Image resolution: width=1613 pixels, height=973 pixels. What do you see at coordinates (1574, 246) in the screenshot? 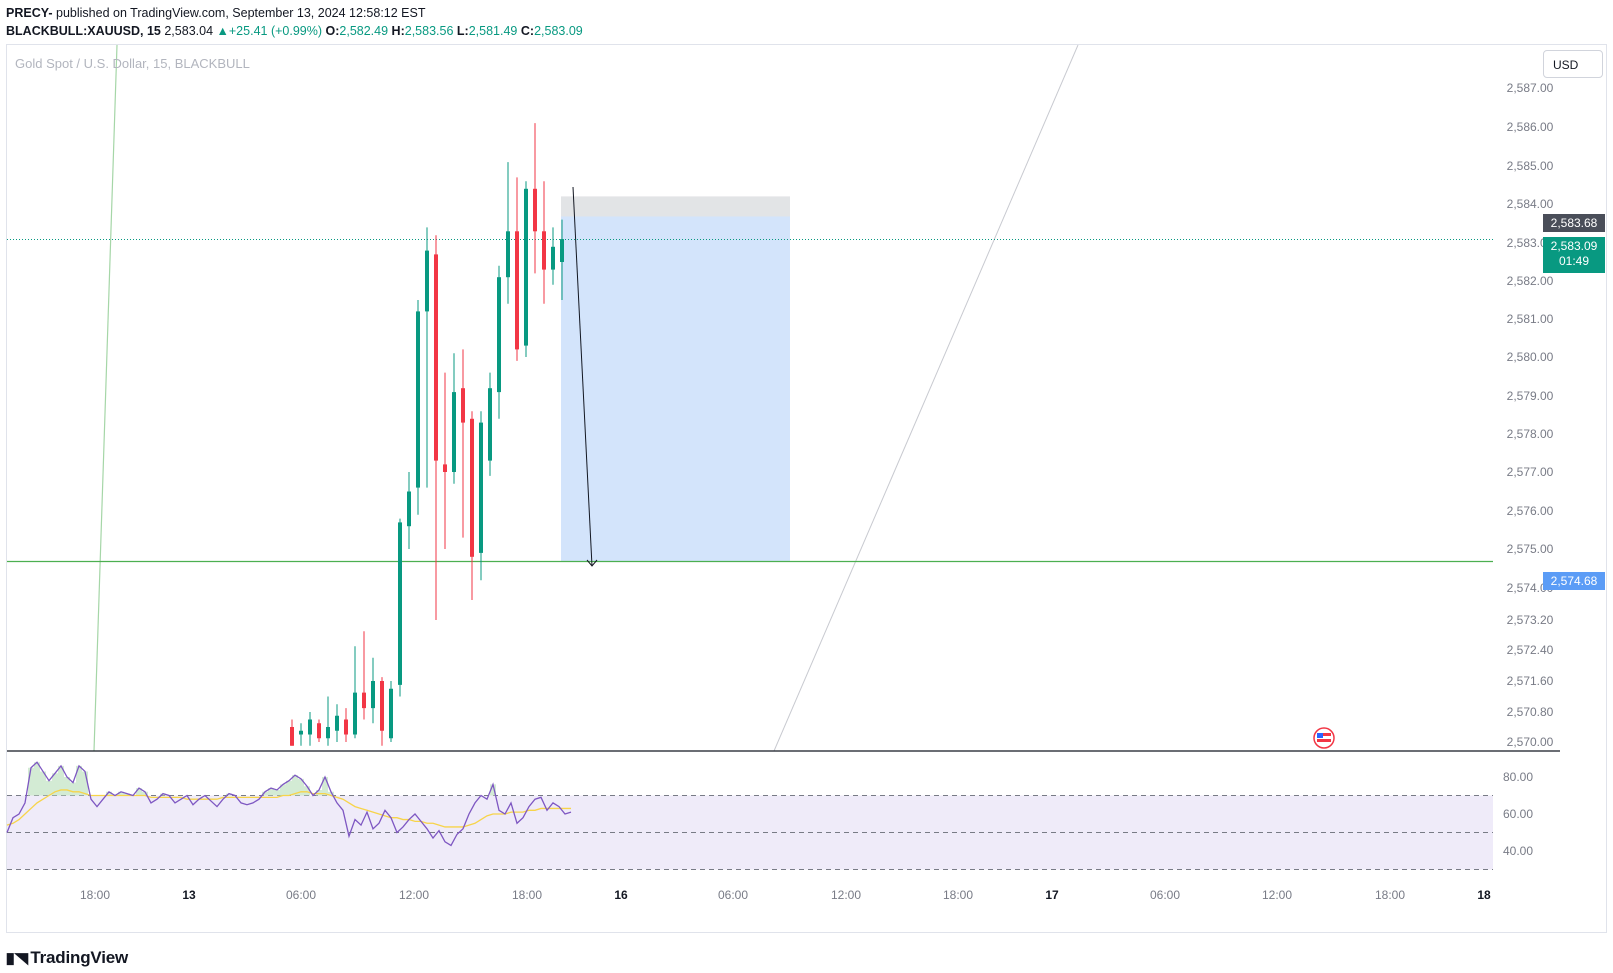
I see `last-price-tag-value: 2,583.09` at bounding box center [1574, 246].